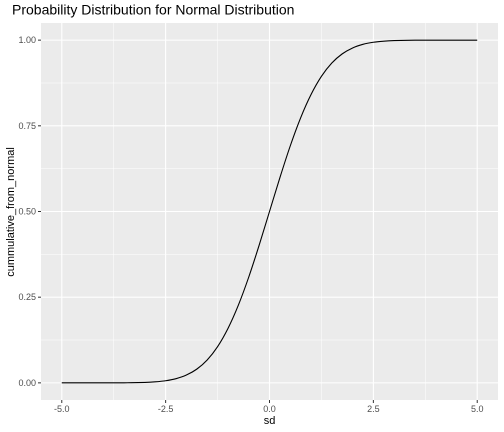  I want to click on x-tick-label: -5.0, so click(62, 409).